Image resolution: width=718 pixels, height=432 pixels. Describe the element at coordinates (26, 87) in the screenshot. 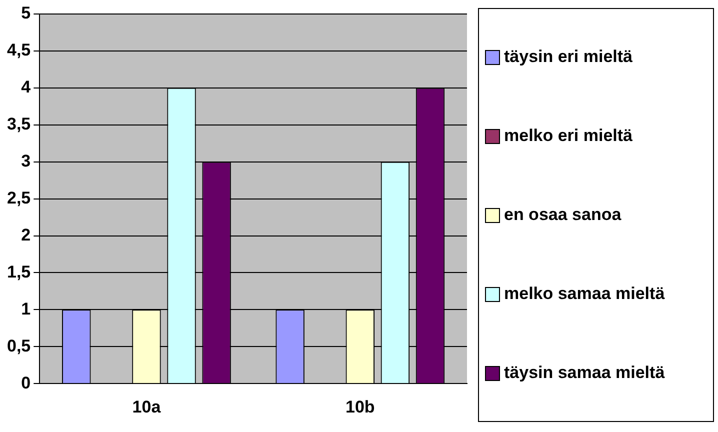

I see `y-tick-label: 4` at that location.